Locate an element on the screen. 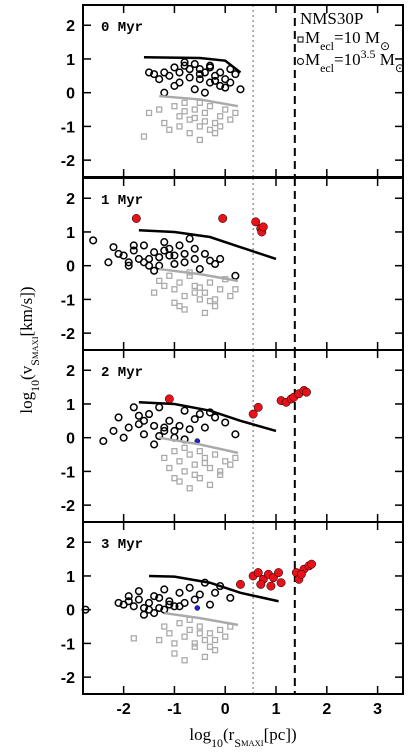 This screenshot has width=409, height=752. legend-entry: Mecl=103.5 M⊙ is located at coordinates (355, 61).